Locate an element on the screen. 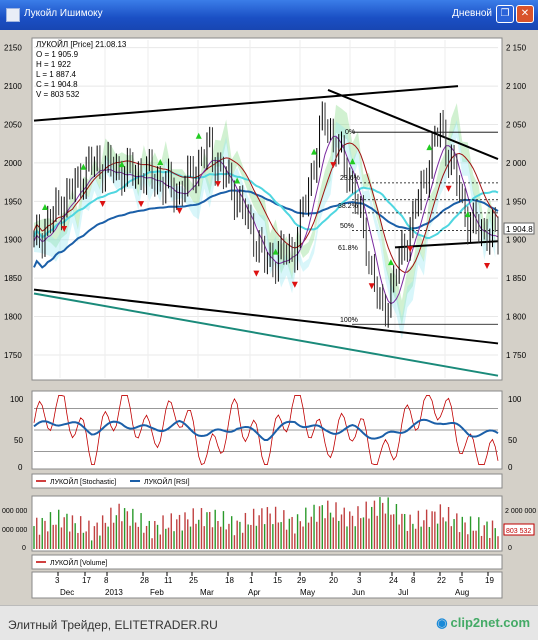 The width and height of the screenshot is (538, 640). osc-tick-0-right: 0 is located at coordinates (510, 467).